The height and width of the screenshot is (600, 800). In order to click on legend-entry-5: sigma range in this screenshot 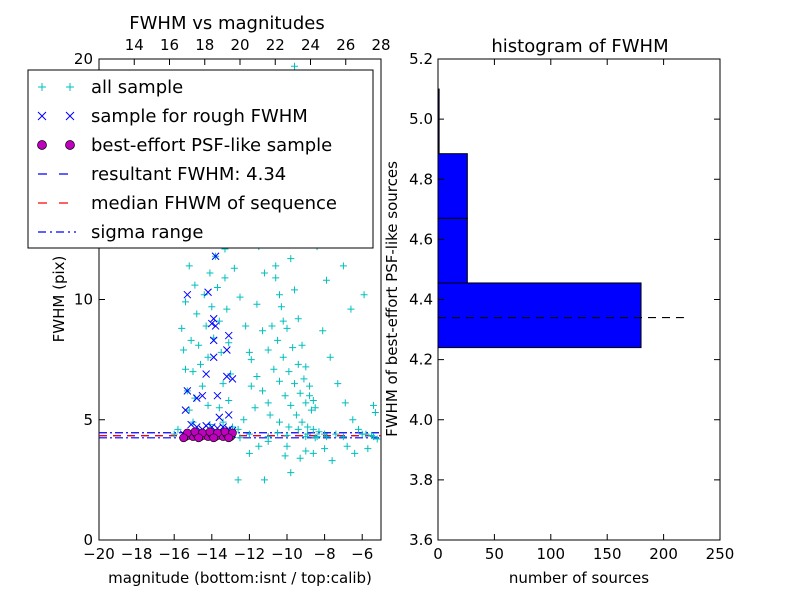, I will do `click(120, 232)`.